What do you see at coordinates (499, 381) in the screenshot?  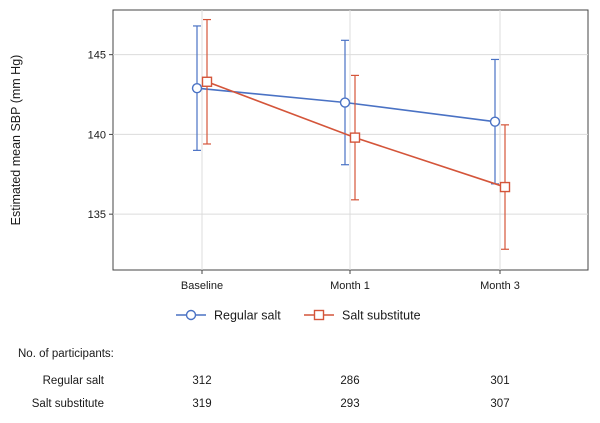 I see `table-cell: 301` at bounding box center [499, 381].